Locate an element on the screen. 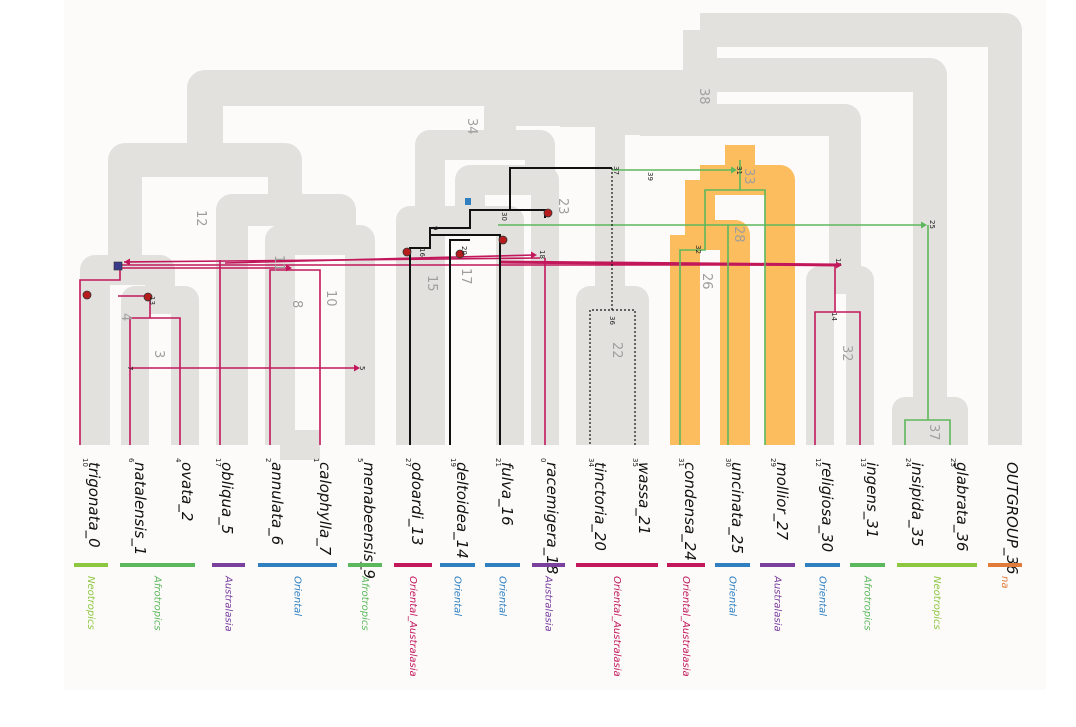  tip-number: 19 is located at coordinates (453, 462).